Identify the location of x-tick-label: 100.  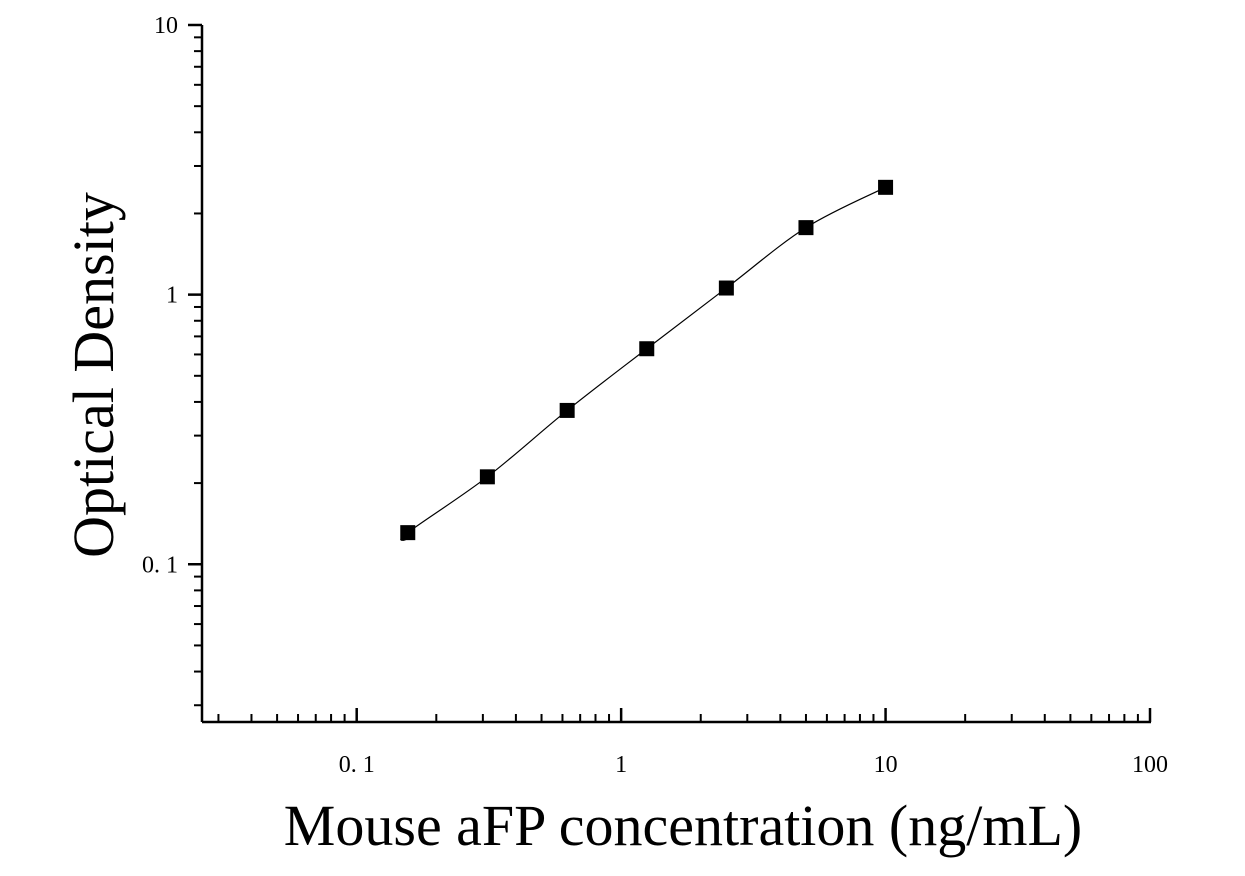
(1150, 765).